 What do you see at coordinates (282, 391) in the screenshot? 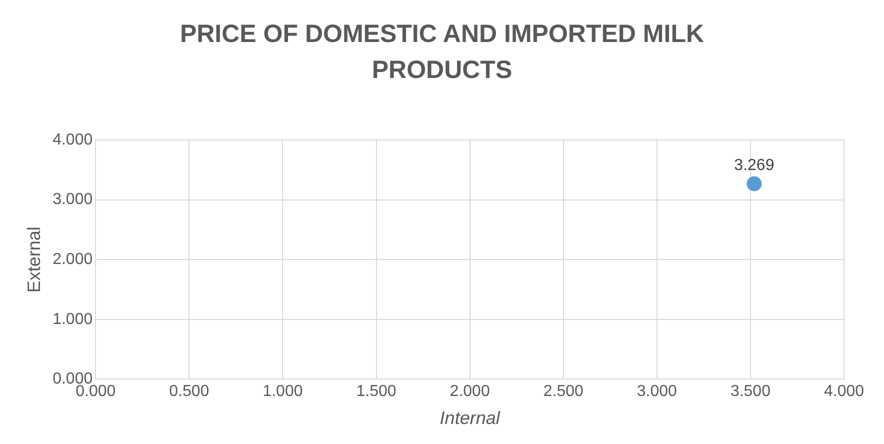
I see `x-tick-label: 1.000` at bounding box center [282, 391].